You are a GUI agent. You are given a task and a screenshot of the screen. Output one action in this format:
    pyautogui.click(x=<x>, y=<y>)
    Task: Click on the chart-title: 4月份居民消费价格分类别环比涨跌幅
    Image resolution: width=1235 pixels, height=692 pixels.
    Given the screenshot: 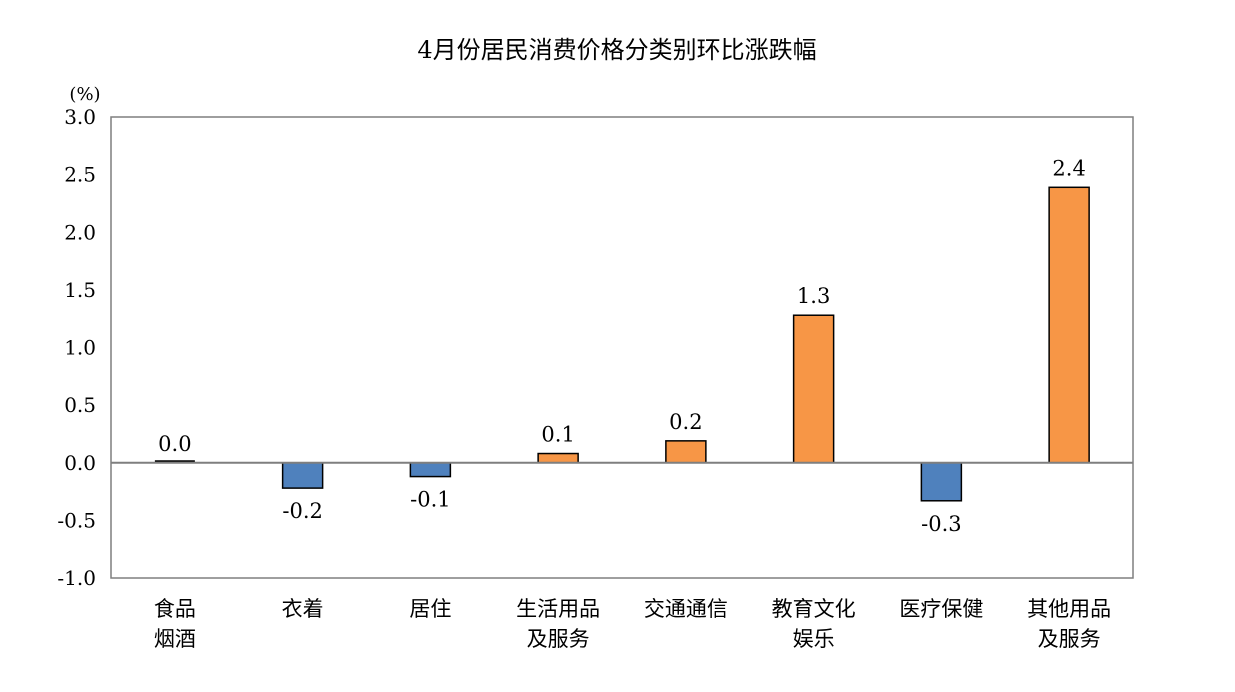 What is the action you would take?
    pyautogui.click(x=616, y=50)
    